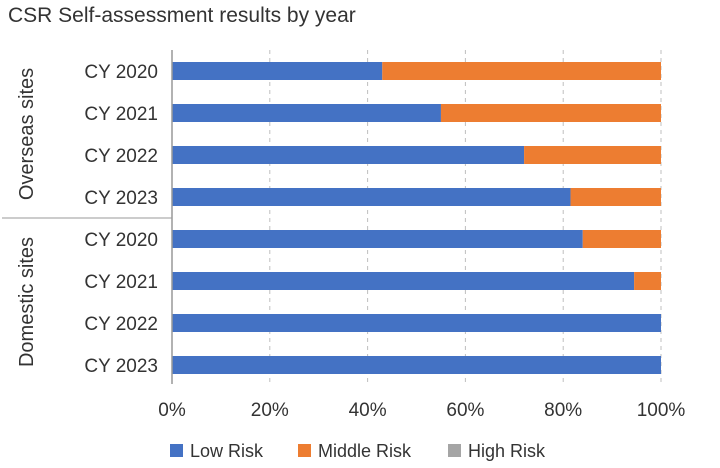 The height and width of the screenshot is (468, 720). I want to click on x-tick-label: 100%, so click(661, 410).